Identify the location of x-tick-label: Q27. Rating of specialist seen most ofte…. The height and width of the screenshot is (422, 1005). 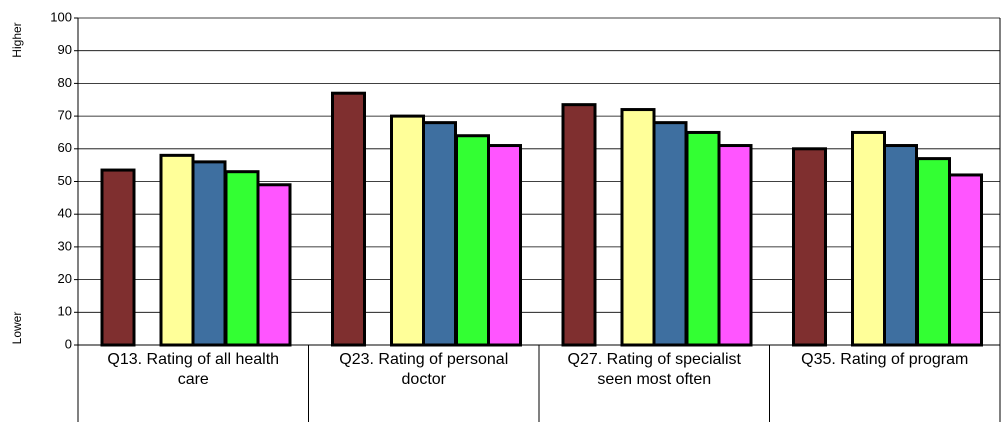
(654, 369).